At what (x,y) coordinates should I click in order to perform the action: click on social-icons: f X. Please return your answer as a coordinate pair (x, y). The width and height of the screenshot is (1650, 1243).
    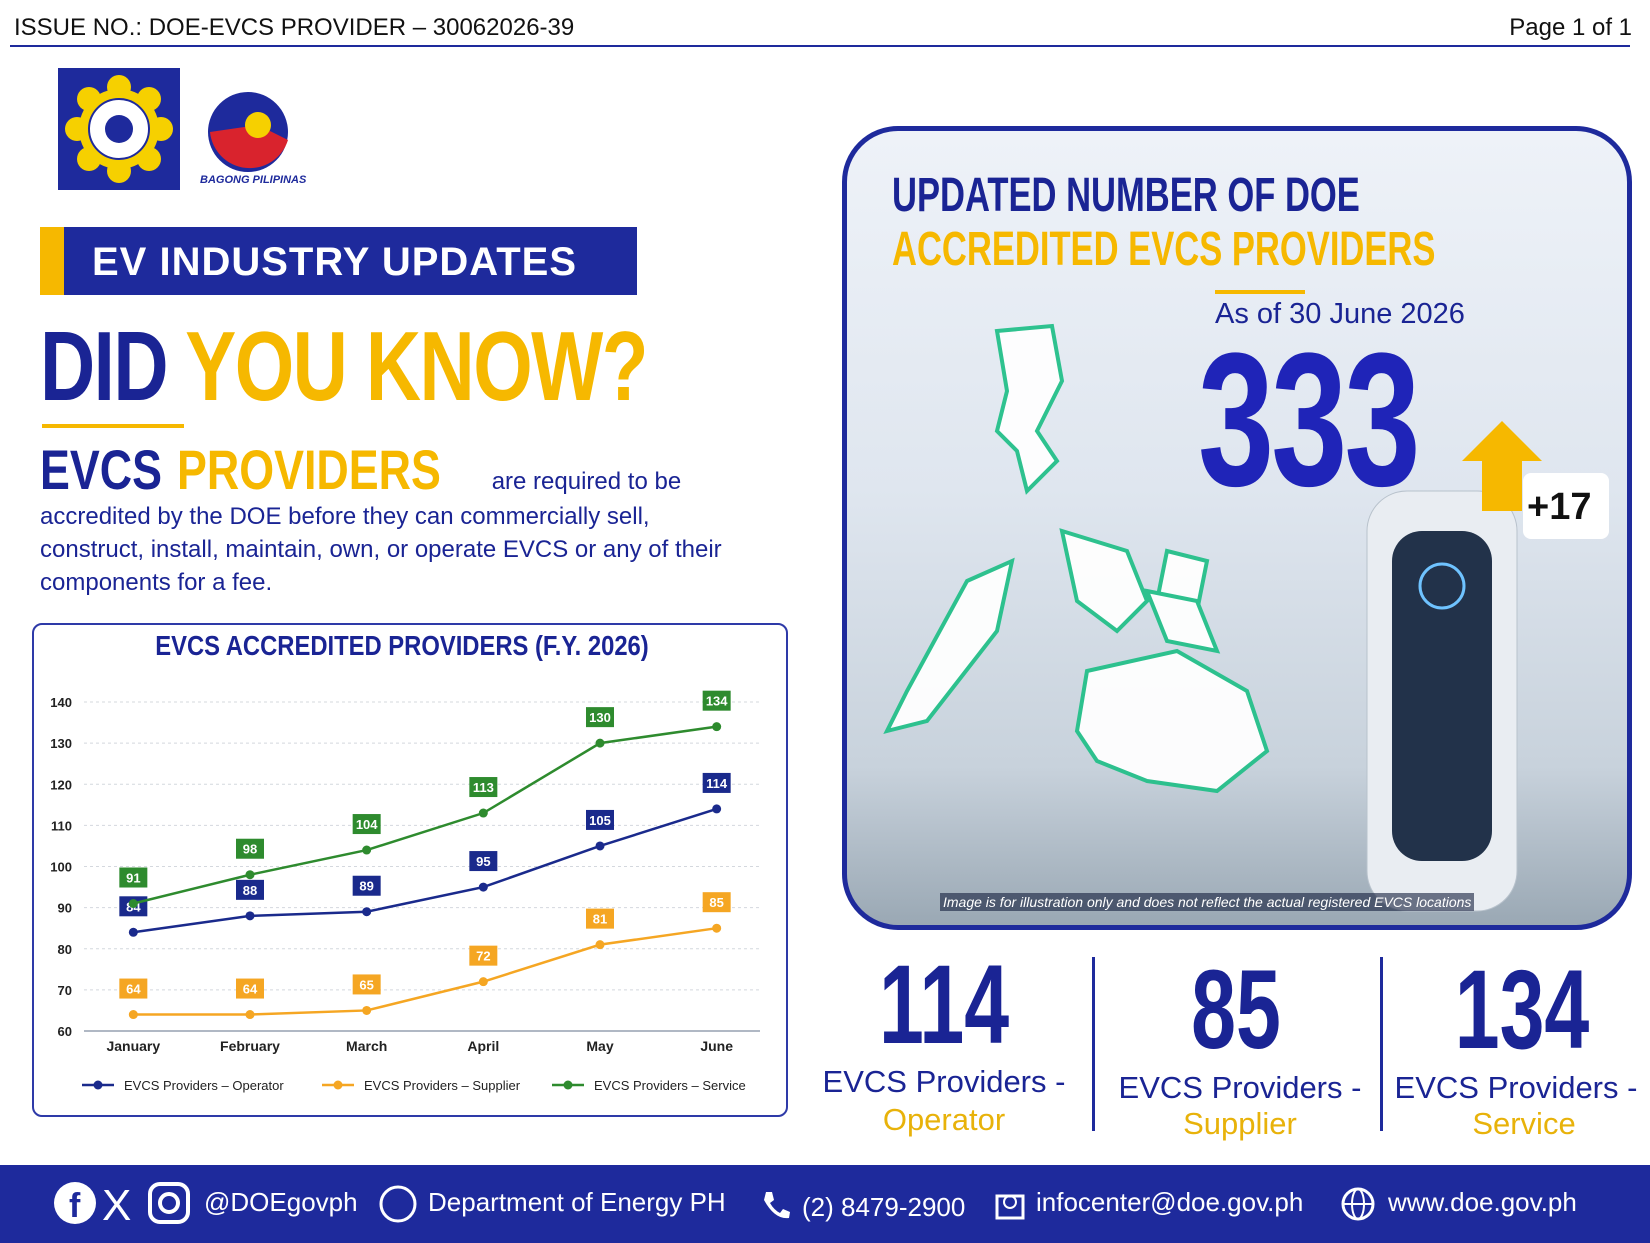
    Looking at the image, I should click on (122, 1203).